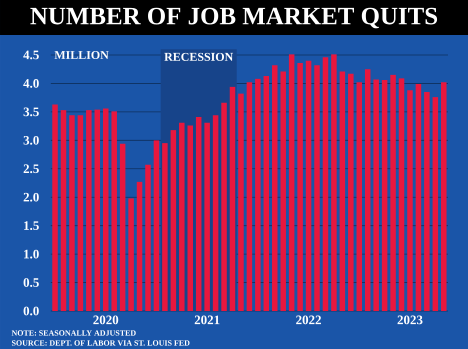 The image size is (468, 349). I want to click on y-tick-label: 4.0, so click(31, 83).